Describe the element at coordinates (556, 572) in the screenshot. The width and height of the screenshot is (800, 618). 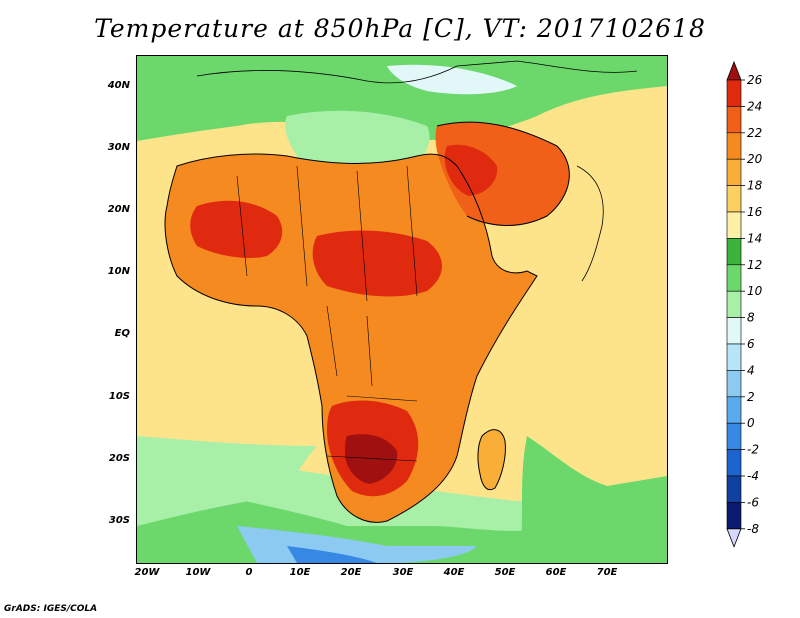
I see `lon-label-60e: 60E` at that location.